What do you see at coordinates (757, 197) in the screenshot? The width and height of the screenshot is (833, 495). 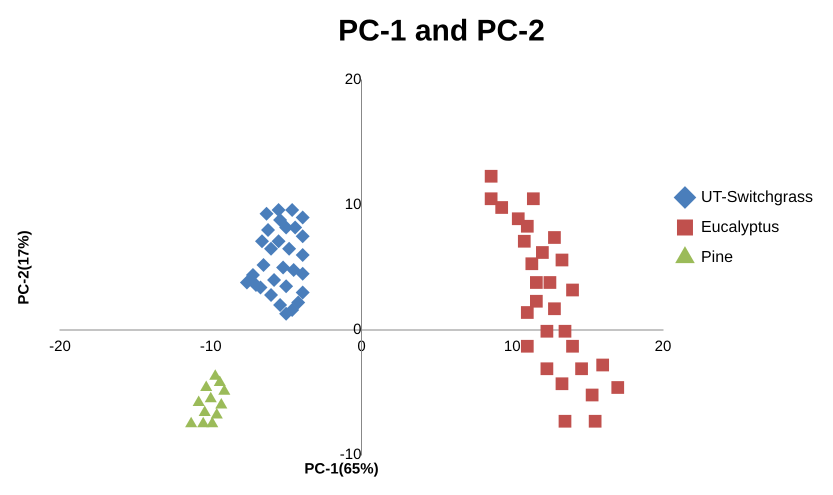 I see `legend-label: UT-Switchgrass` at bounding box center [757, 197].